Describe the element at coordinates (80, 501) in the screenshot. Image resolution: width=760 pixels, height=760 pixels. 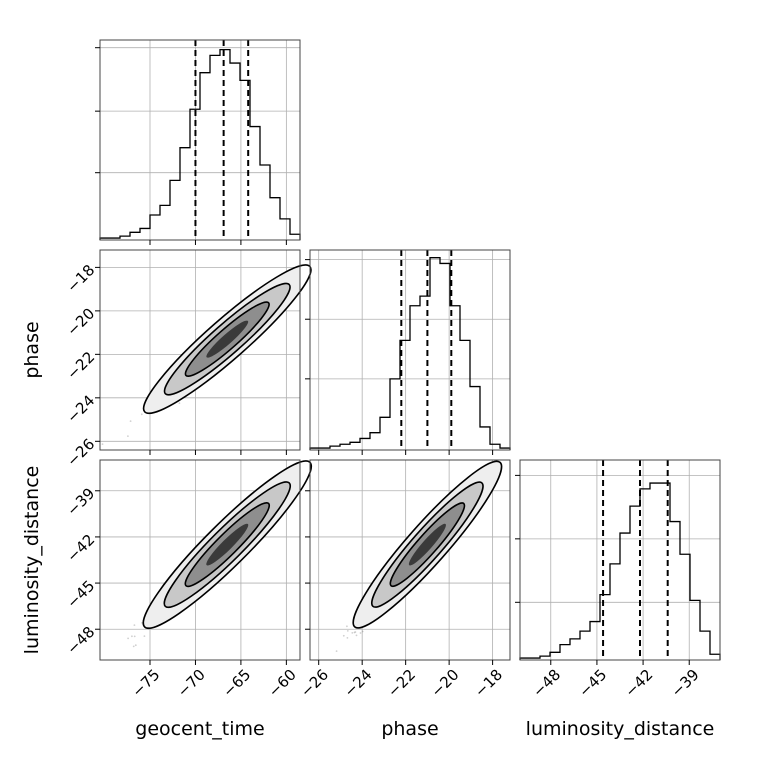
I see `y-tick-label: −39` at that location.